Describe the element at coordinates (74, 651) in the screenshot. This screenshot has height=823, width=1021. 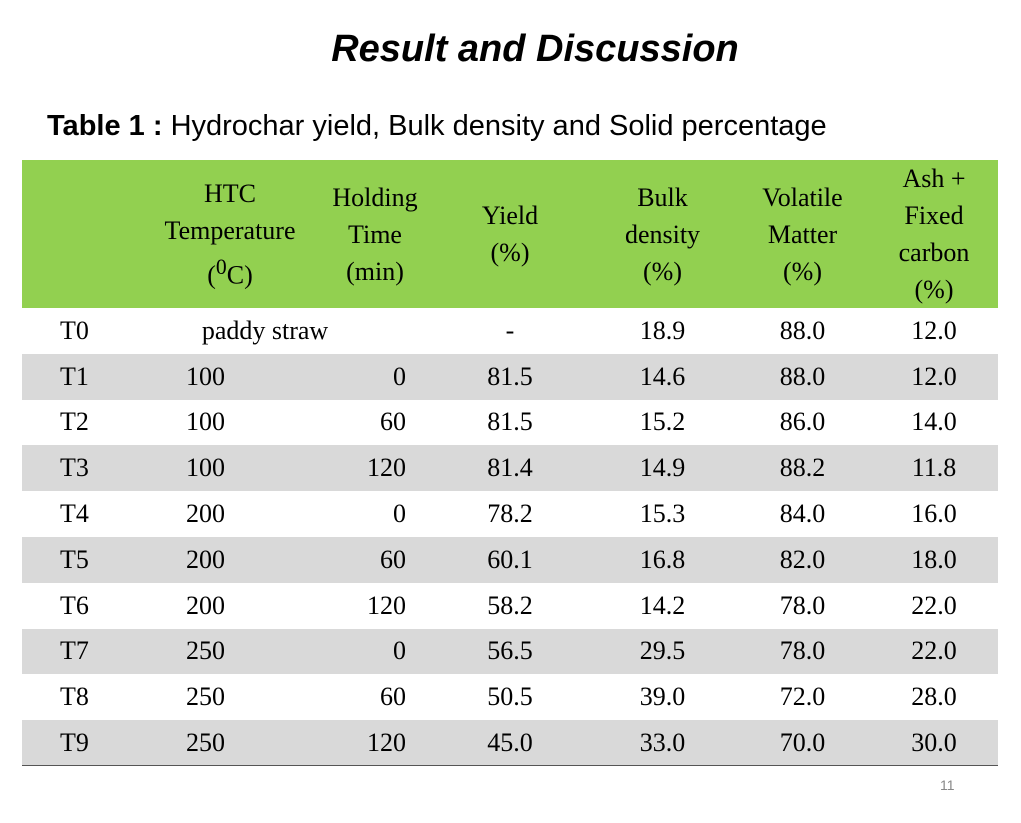
I see `table-cell: T7` at that location.